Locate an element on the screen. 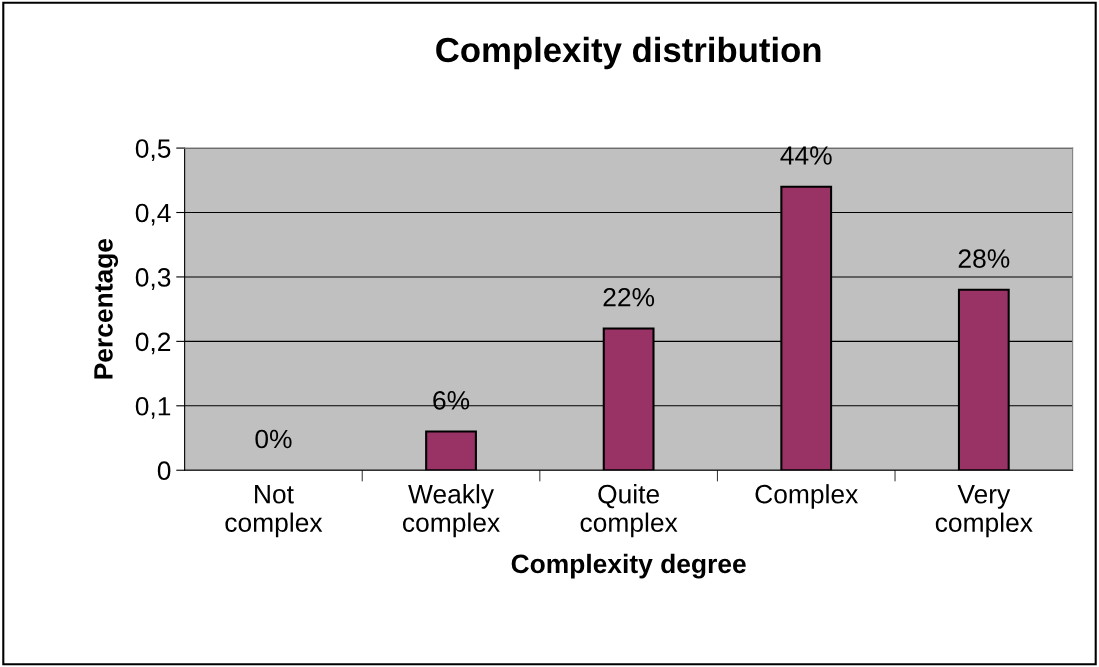 This screenshot has width=1099, height=667. data-label: 44% is located at coordinates (806, 155).